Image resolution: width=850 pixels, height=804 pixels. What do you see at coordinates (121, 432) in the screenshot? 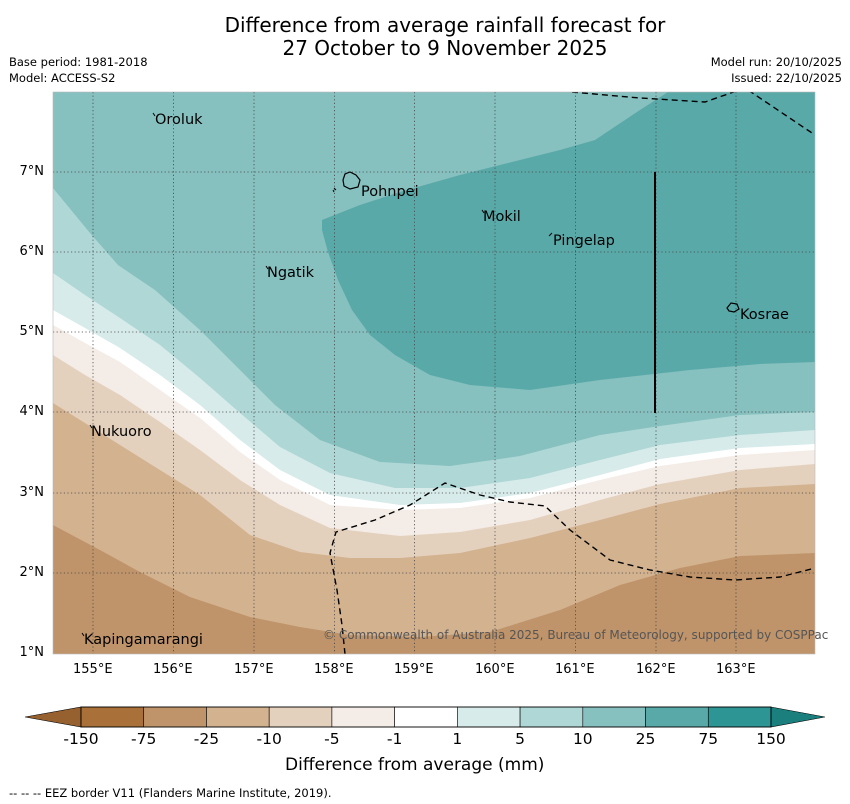
I see `place-label-nukuoro: Nukuoro` at bounding box center [121, 432].